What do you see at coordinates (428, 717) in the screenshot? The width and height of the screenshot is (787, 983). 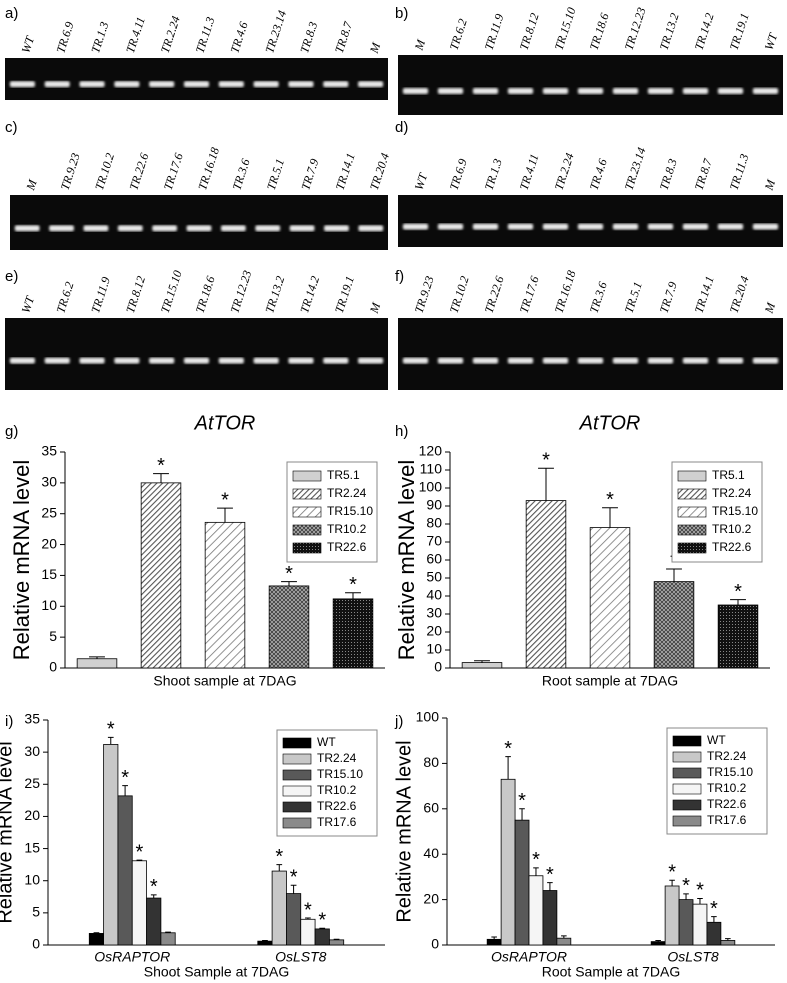 I see `y-tick-label: 100` at bounding box center [428, 717].